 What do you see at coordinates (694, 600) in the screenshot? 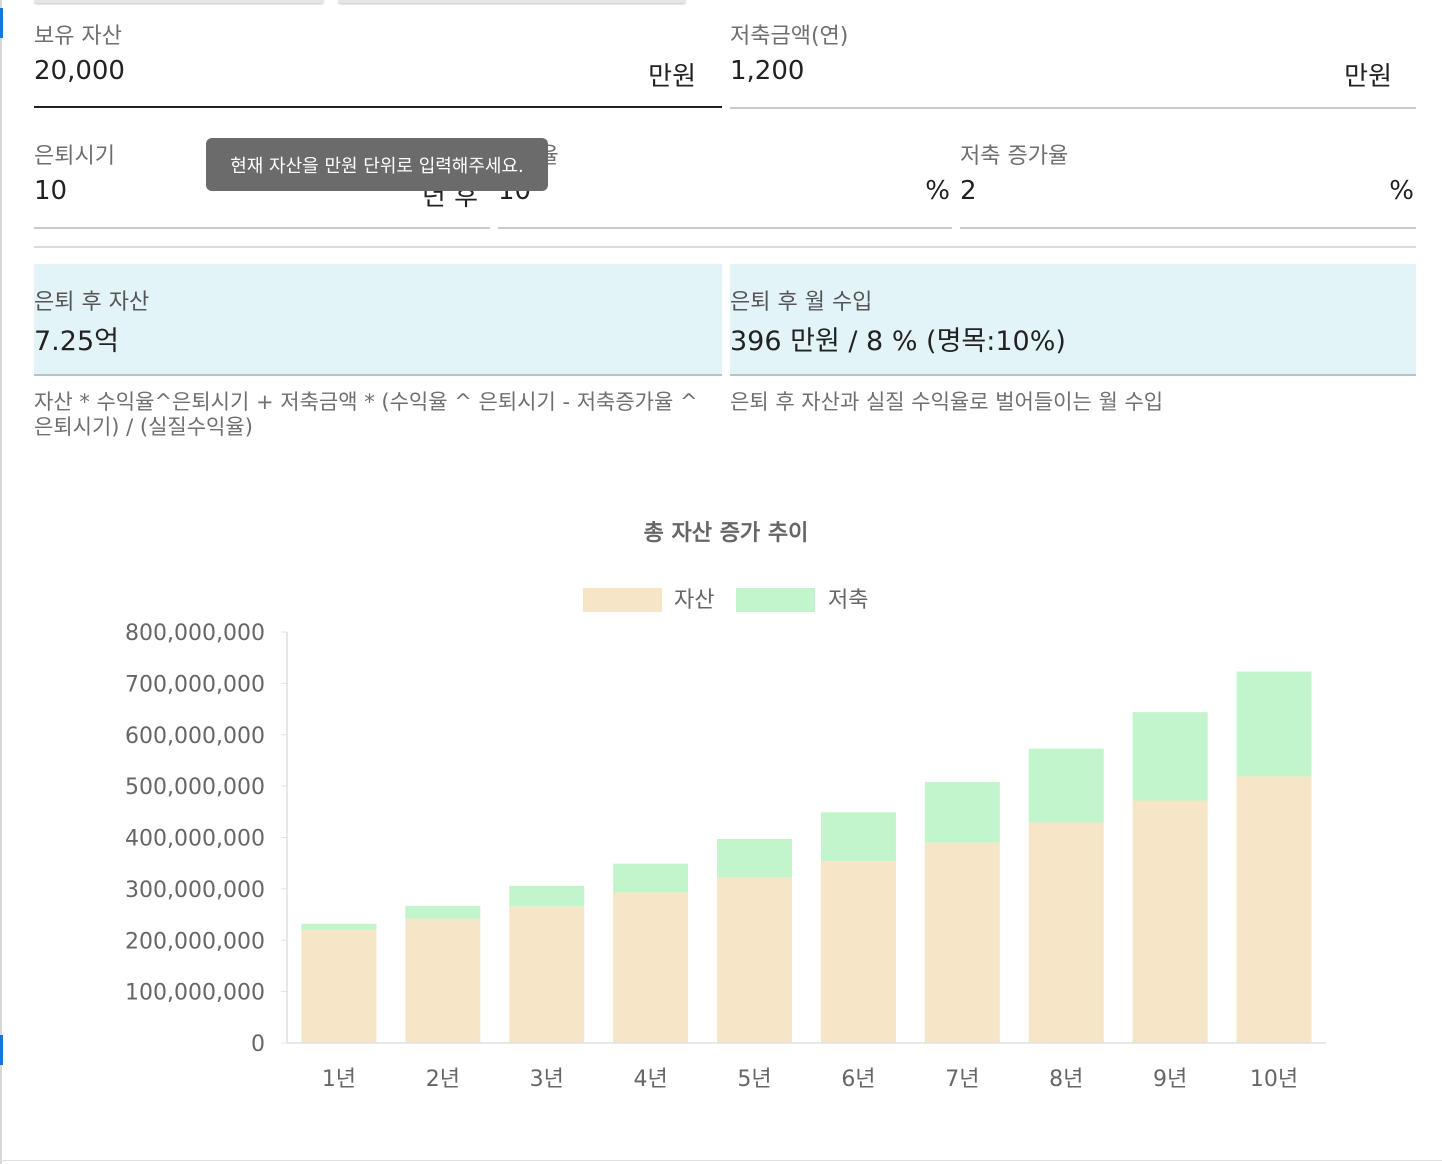
I see `legend-label-asset: 자산` at bounding box center [694, 600].